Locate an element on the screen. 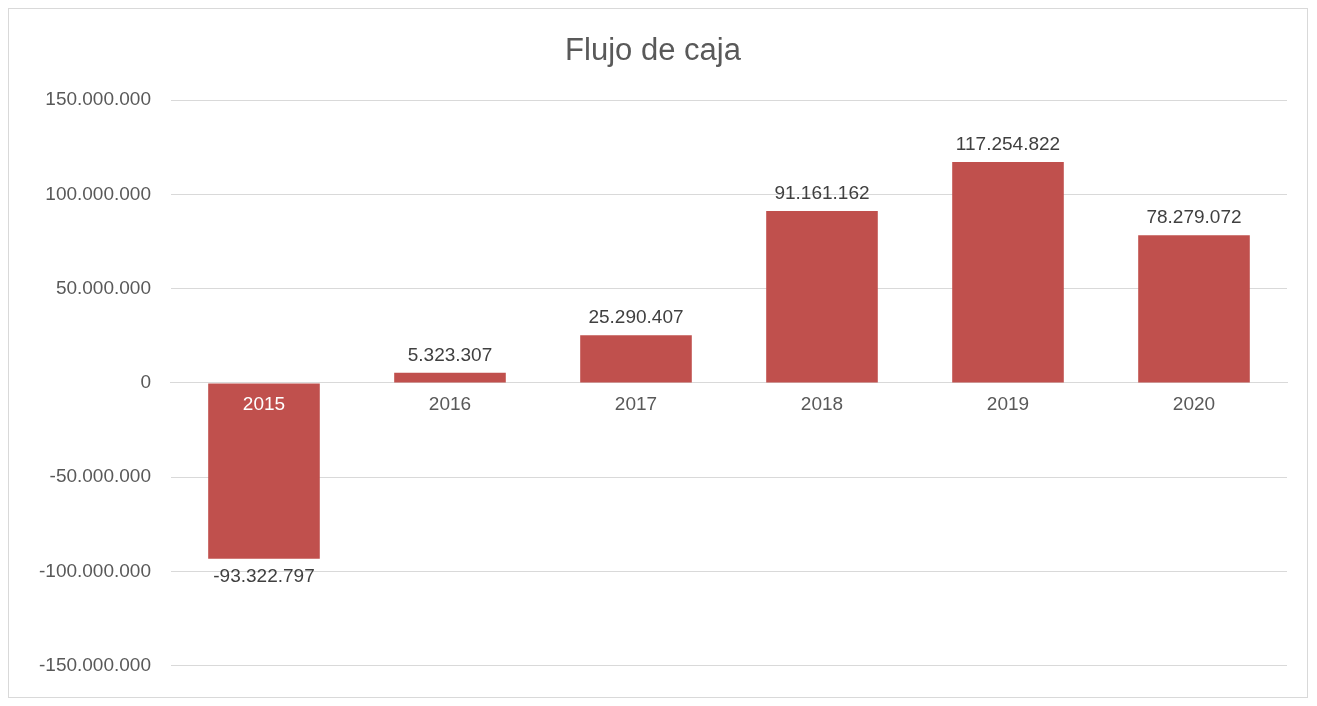 This screenshot has height=706, width=1317. chart-title: Flujo de caja is located at coordinates (653, 50).